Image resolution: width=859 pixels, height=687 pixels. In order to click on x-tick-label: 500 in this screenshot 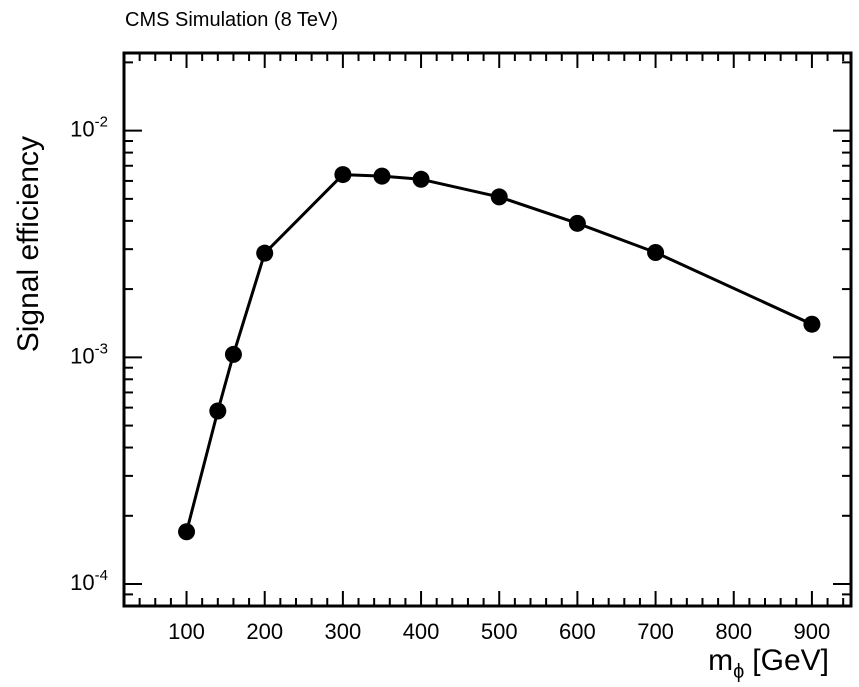, I will do `click(499, 631)`.